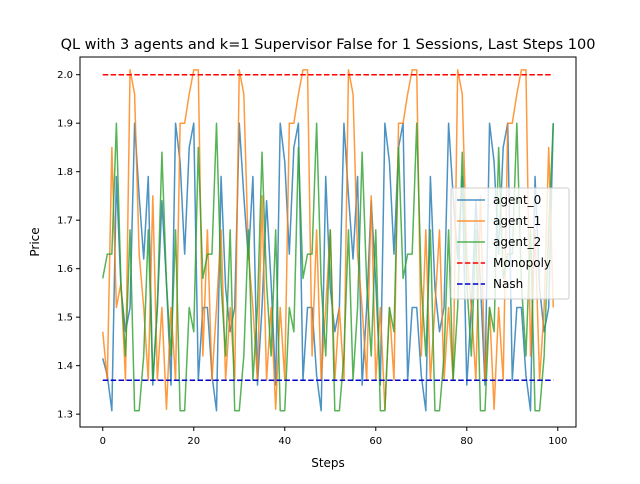  I want to click on legend-box, so click(510, 243).